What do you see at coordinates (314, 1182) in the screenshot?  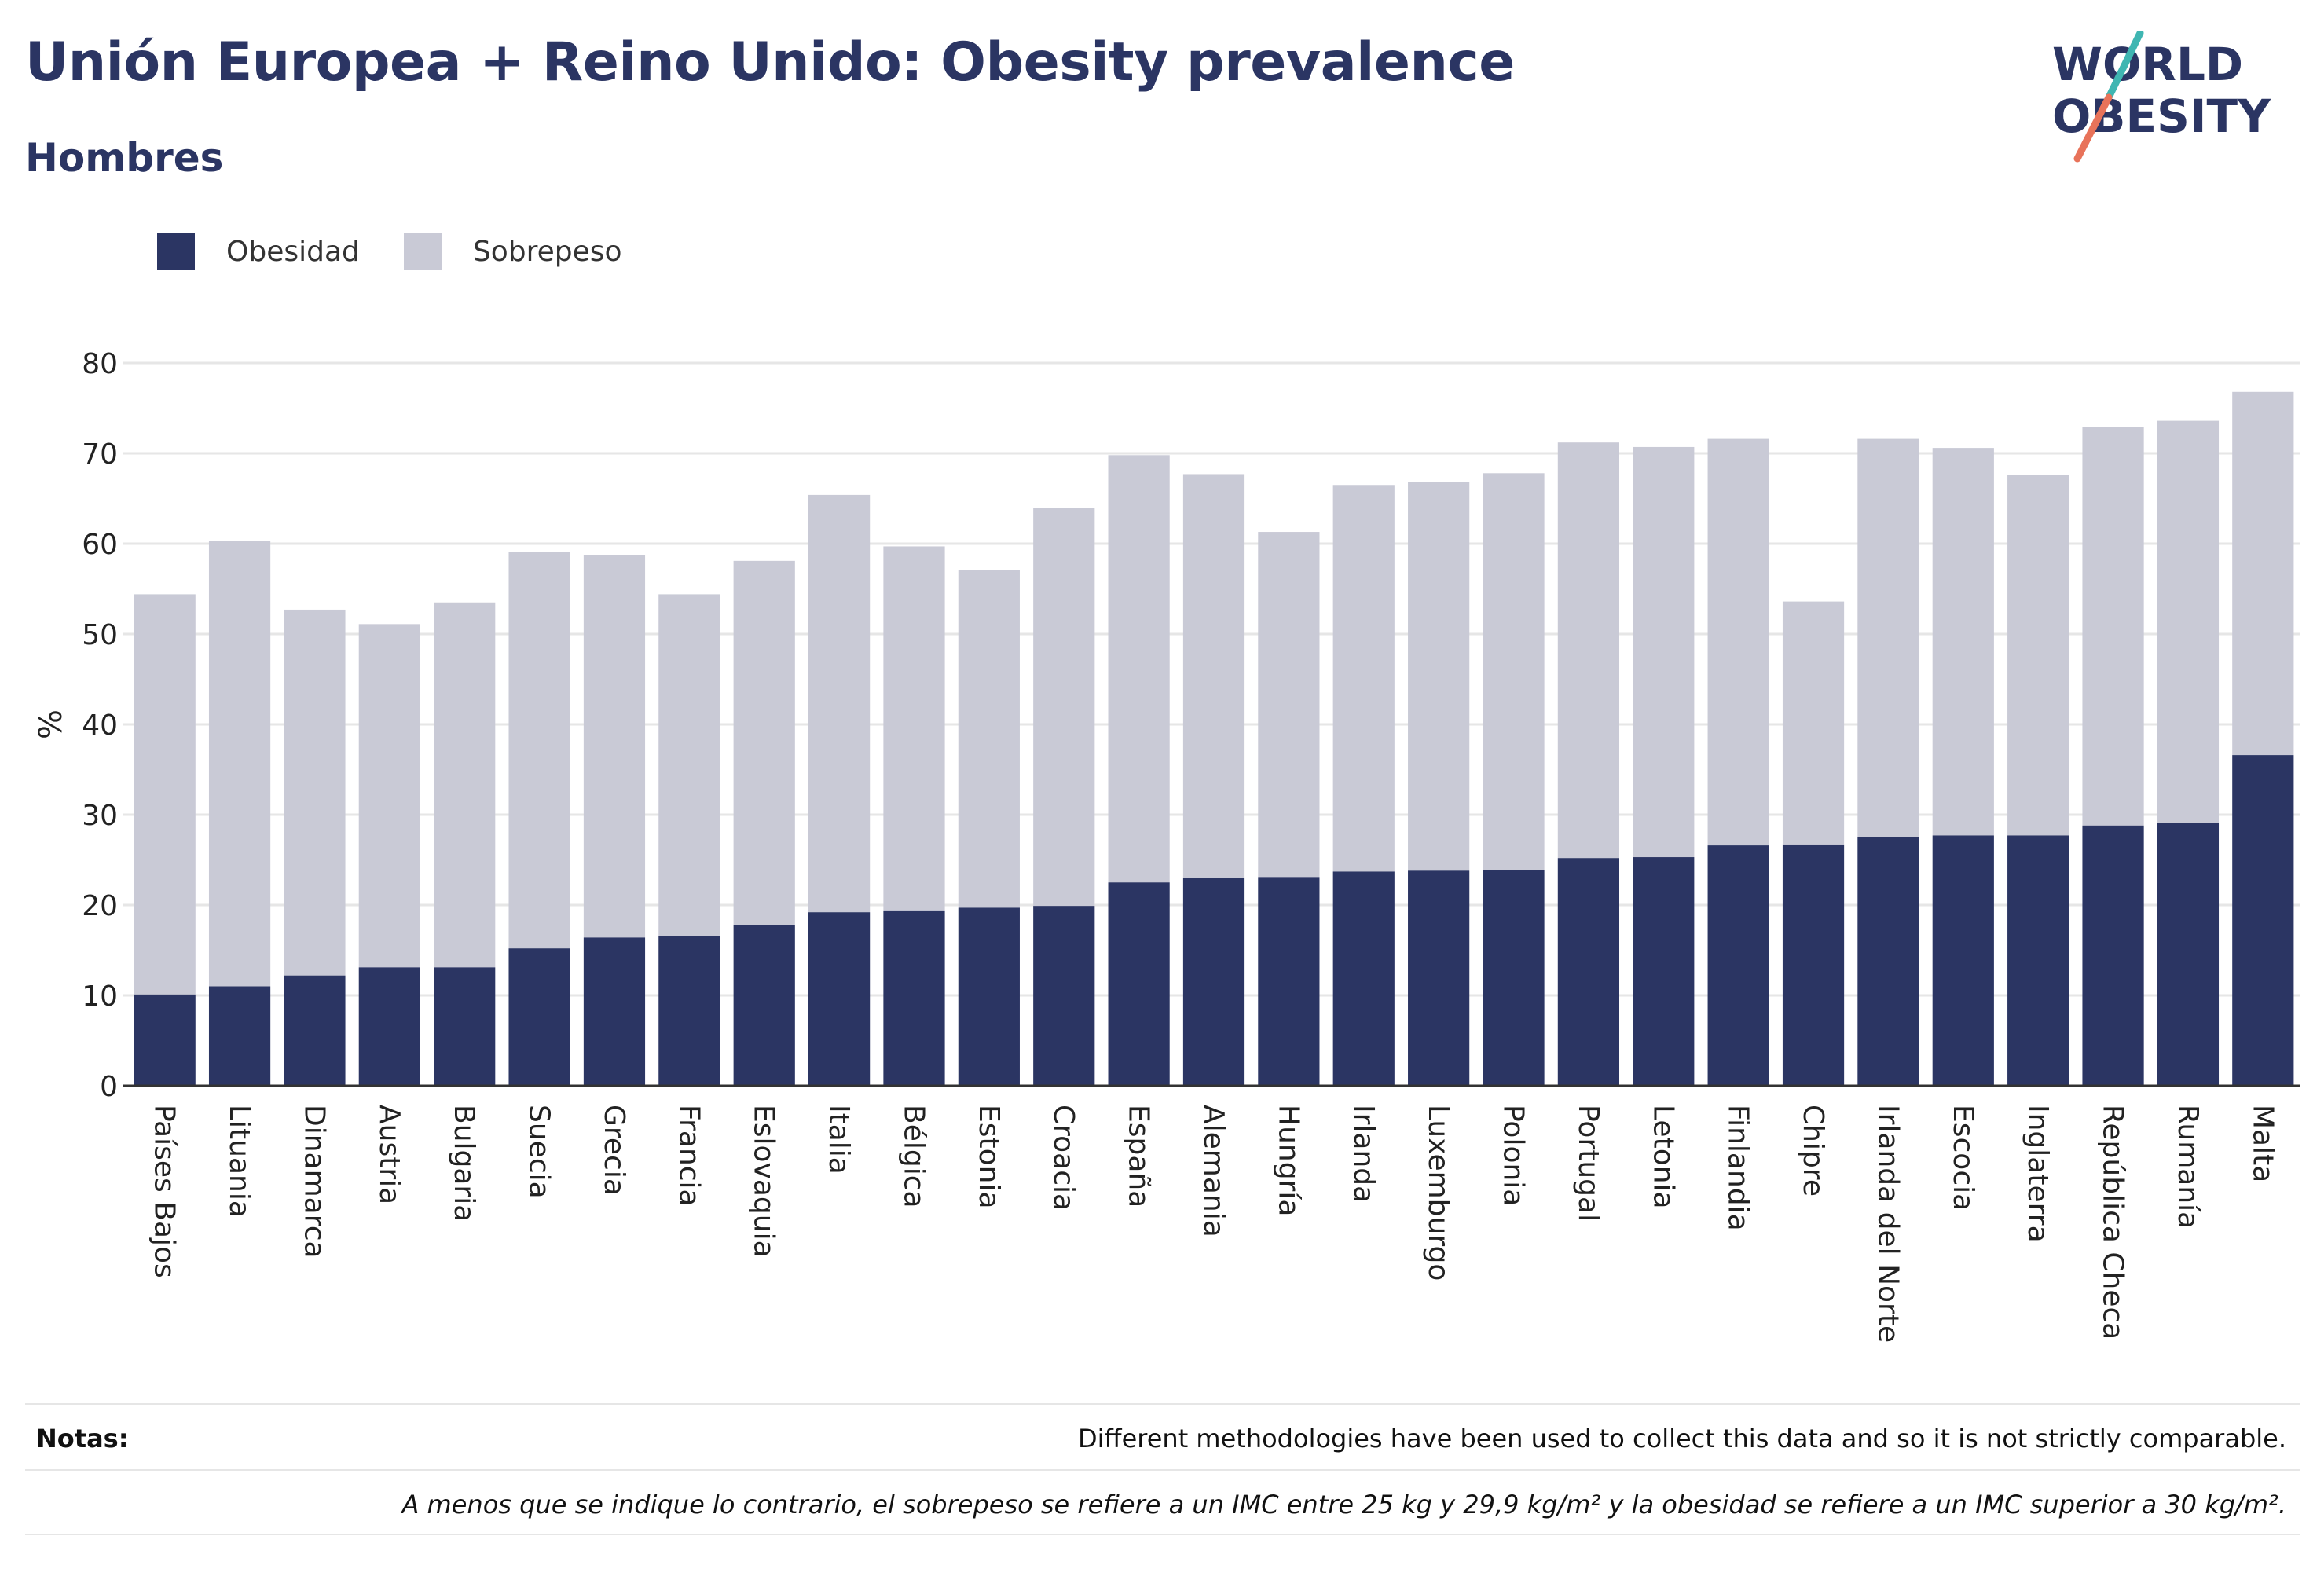 I see `x-tick-label: Dinamarca` at bounding box center [314, 1182].